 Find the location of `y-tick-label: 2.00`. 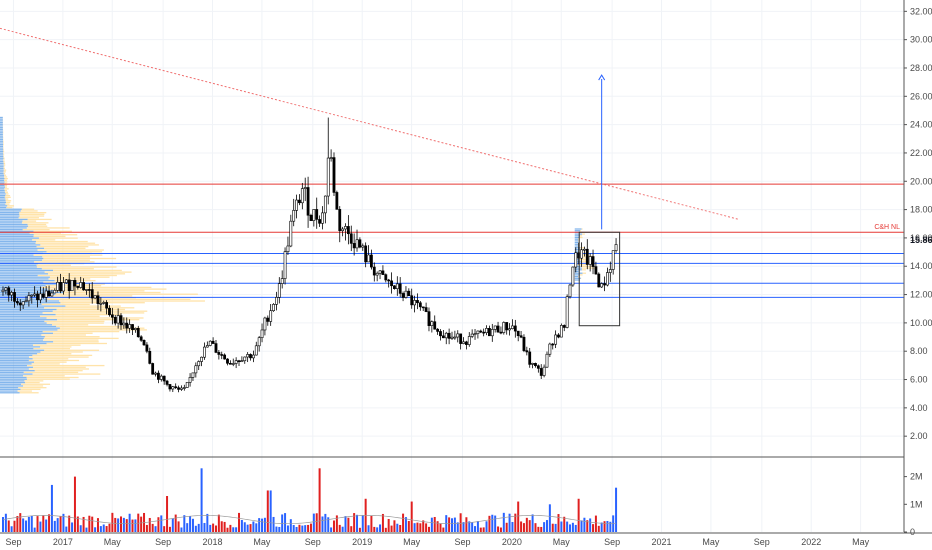

y-tick-label: 2.00 is located at coordinates (919, 436).